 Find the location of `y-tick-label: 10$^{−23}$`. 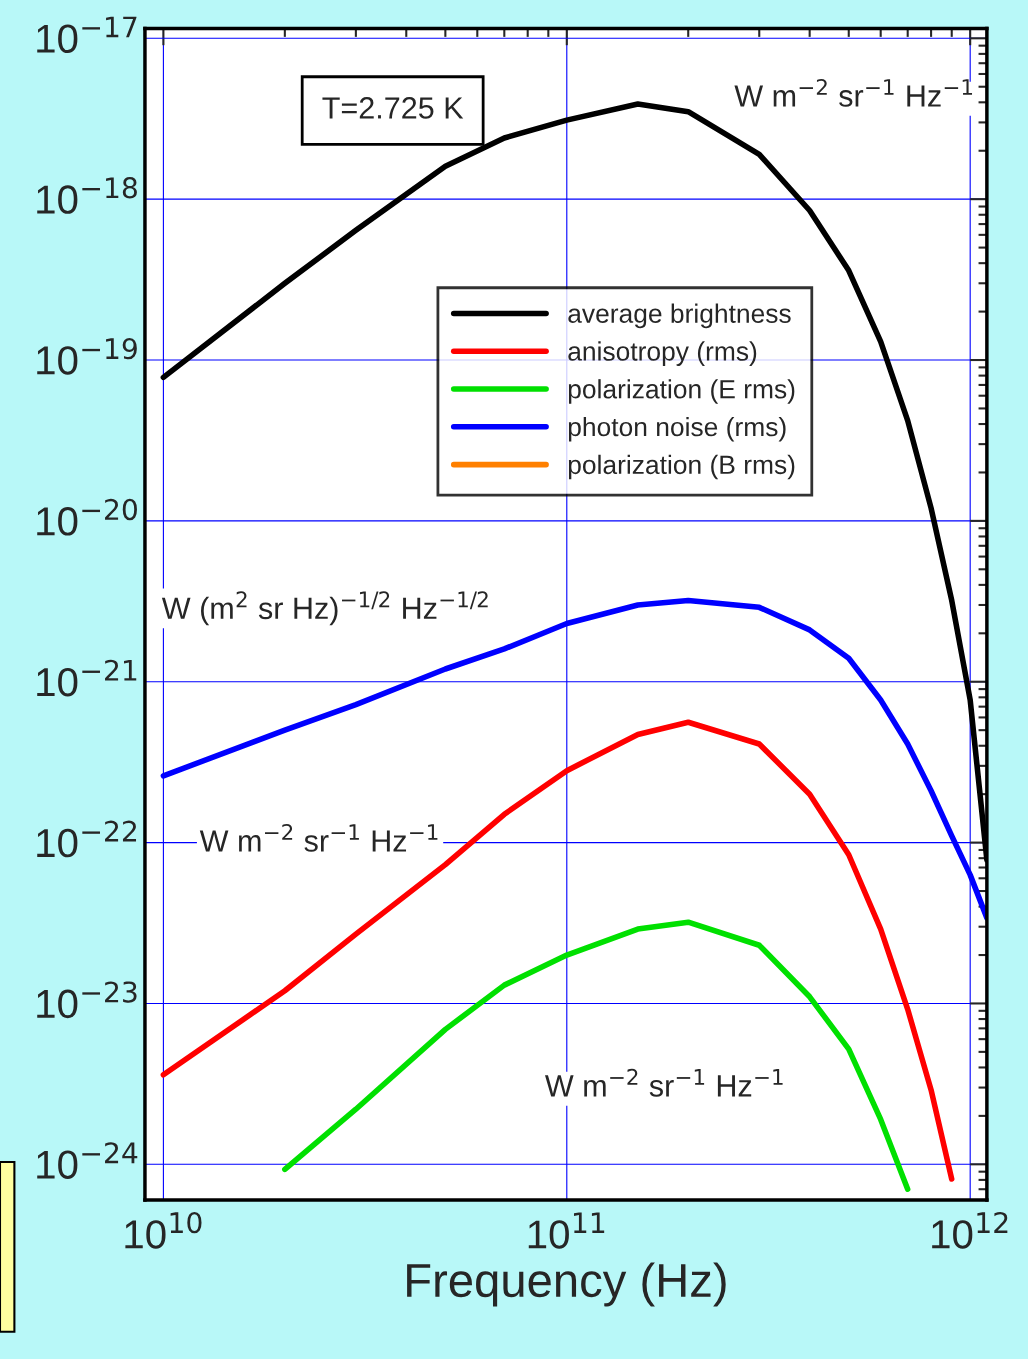

y-tick-label: 10$^{−23}$ is located at coordinates (87, 1000).